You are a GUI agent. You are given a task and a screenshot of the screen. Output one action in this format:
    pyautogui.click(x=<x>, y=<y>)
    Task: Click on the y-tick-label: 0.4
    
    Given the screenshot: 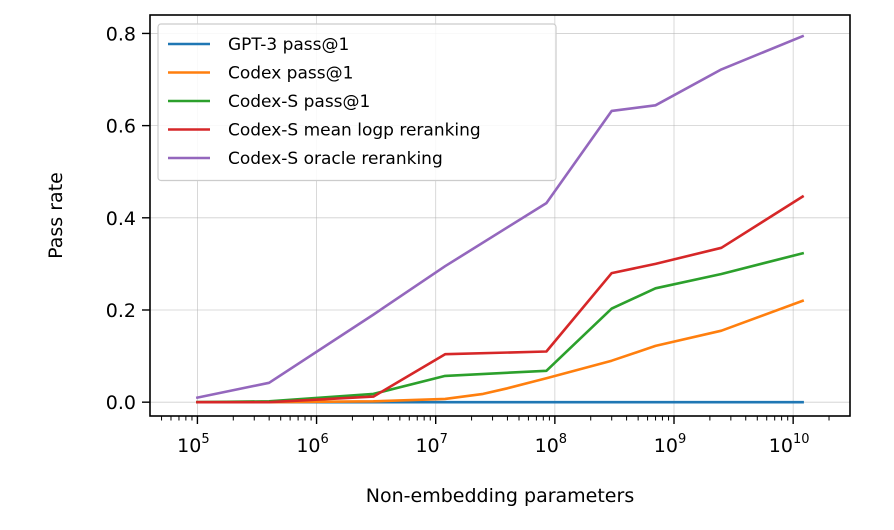 What is the action you would take?
    pyautogui.click(x=121, y=219)
    